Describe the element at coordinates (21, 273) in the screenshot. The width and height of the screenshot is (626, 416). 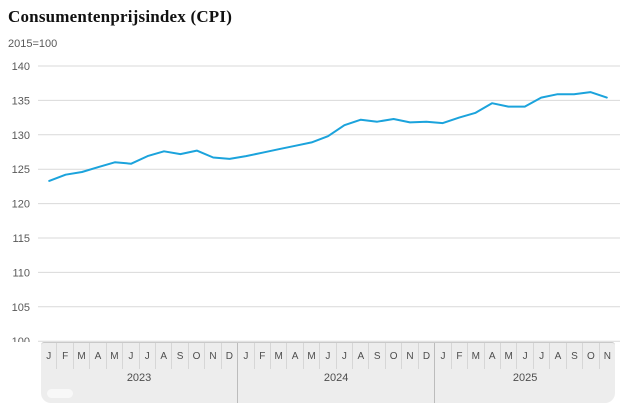
I see `y-axis-tick-label: 110` at that location.